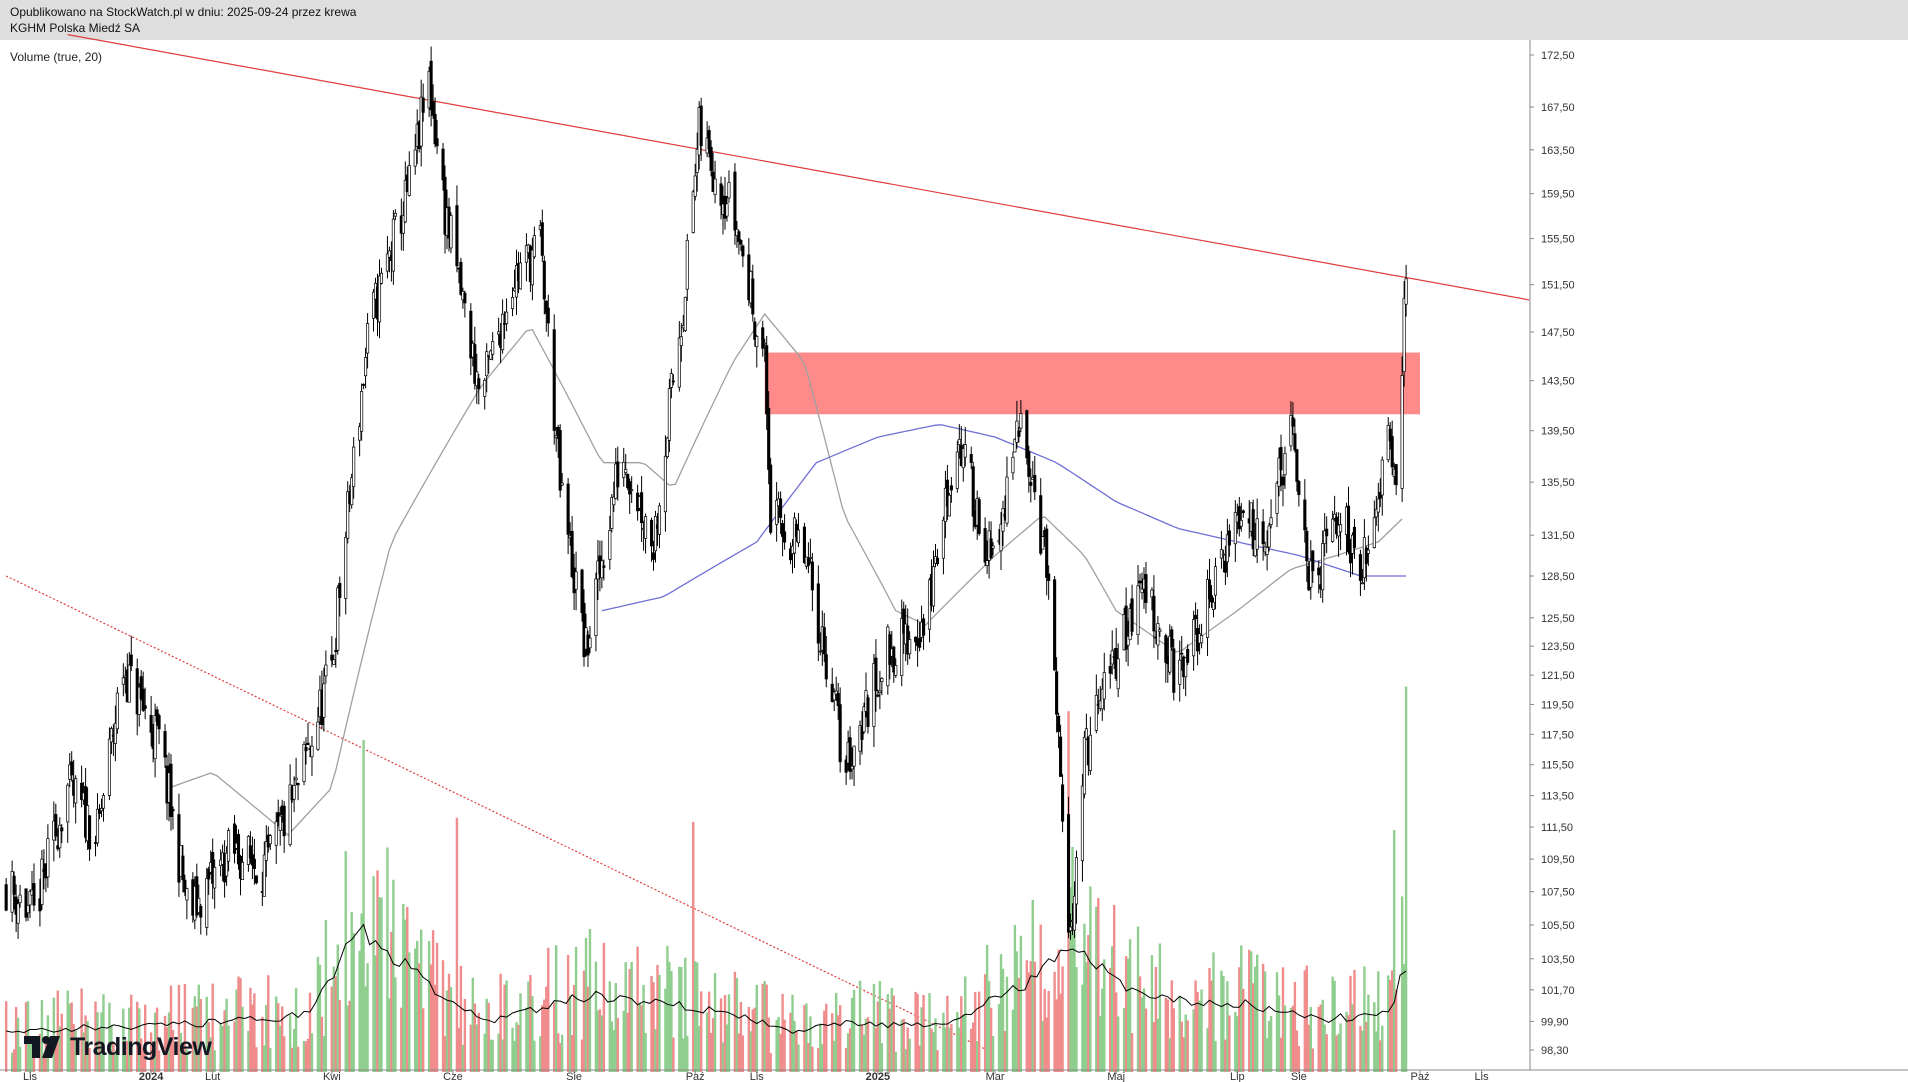 This screenshot has height=1082, width=1908. What do you see at coordinates (1557, 705) in the screenshot?
I see `y-tick-label: 119,50` at bounding box center [1557, 705].